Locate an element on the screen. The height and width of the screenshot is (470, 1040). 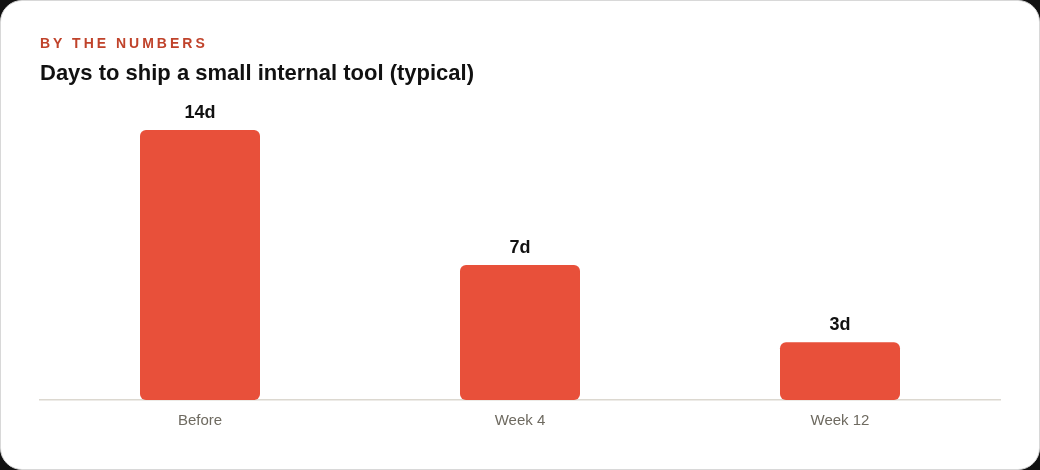
chart-title: Days to ship a small internal tool (typical) is located at coordinates (257, 72).